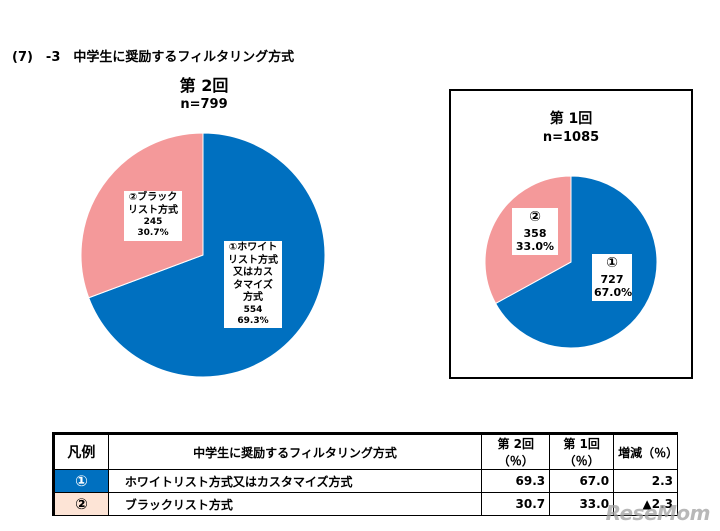 The image size is (720, 531). What do you see at coordinates (80, 451) in the screenshot?
I see `header-legend: 凡例` at bounding box center [80, 451].